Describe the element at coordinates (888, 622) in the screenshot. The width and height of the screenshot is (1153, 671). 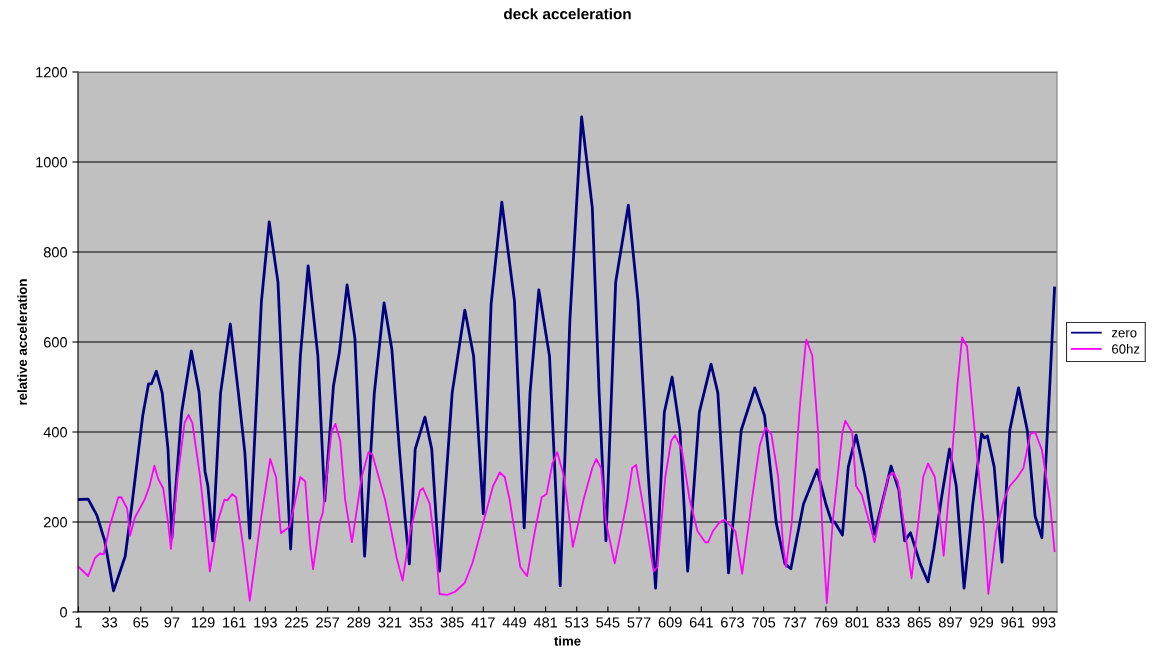
I see `x-tick-label: 833` at that location.